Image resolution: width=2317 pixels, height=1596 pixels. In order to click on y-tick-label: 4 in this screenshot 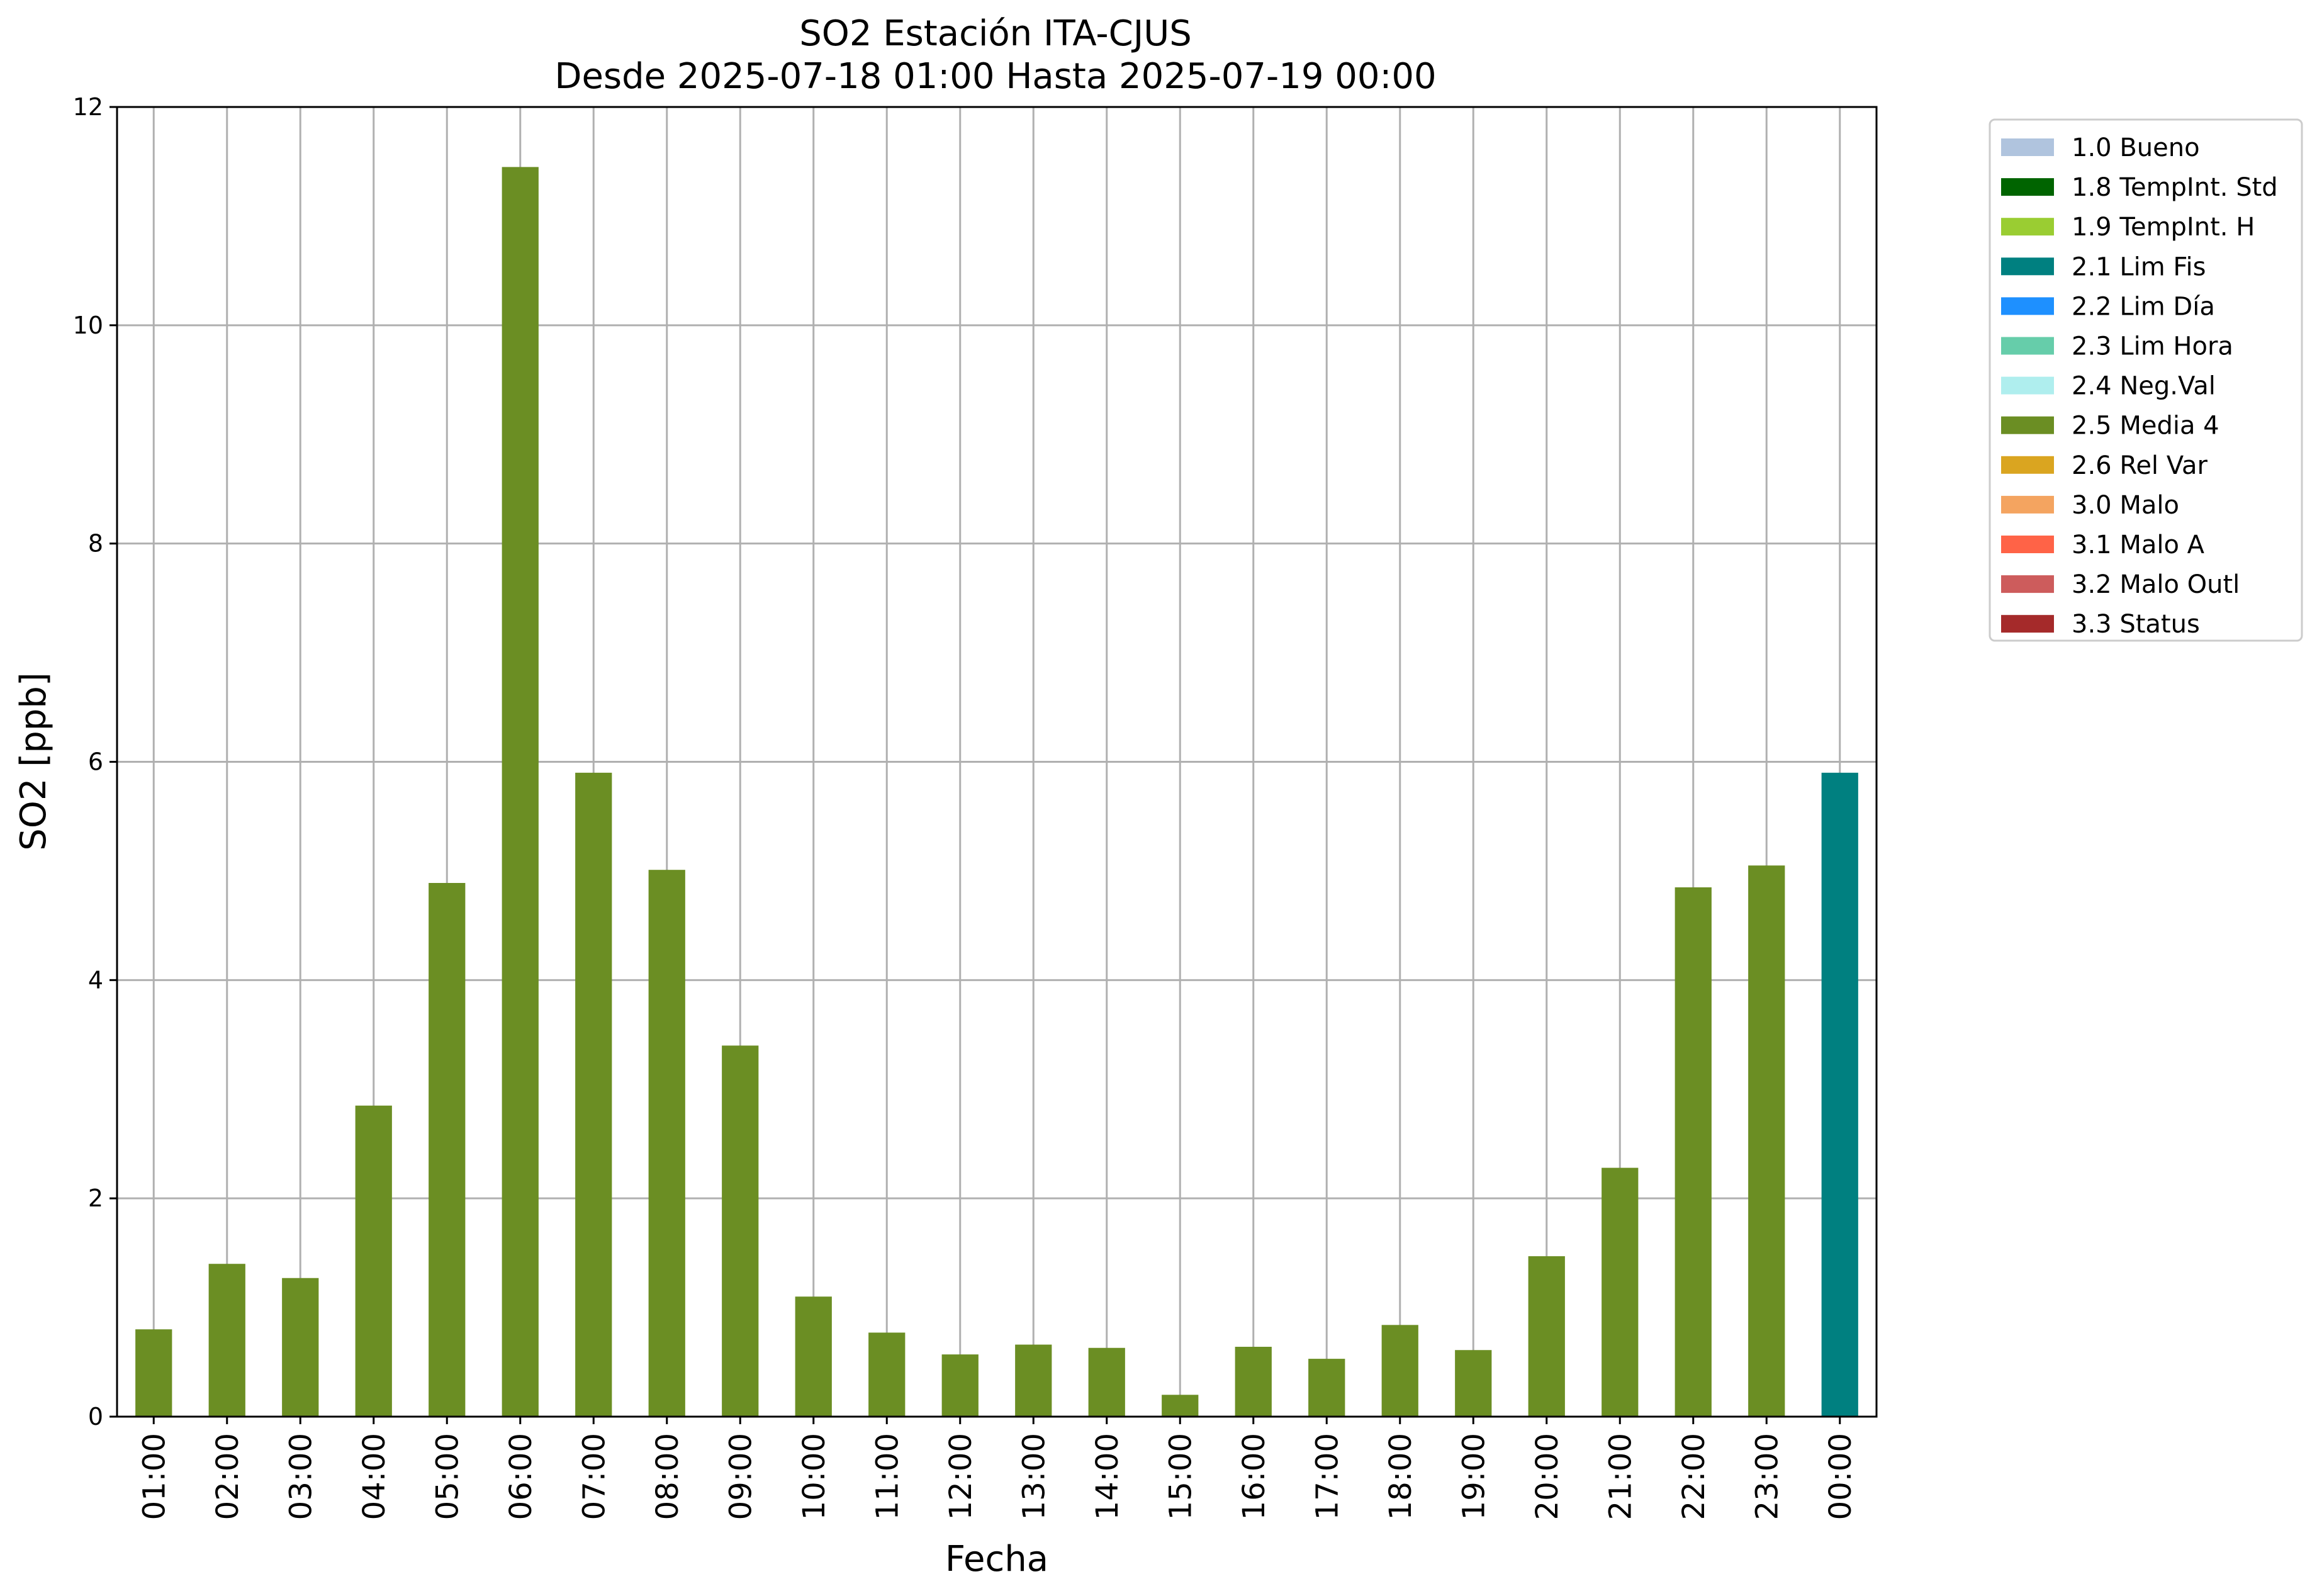, I will do `click(96, 980)`.